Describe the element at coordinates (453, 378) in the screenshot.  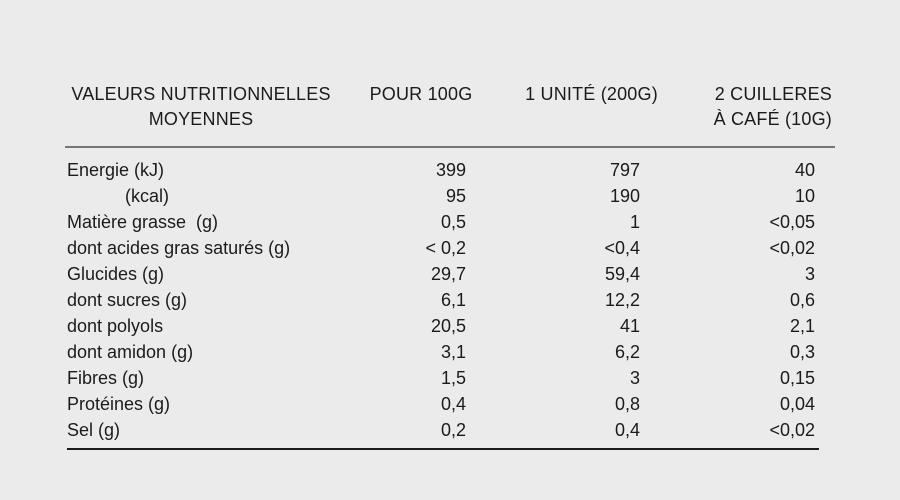
I see `value-per-100g: 1,5` at that location.